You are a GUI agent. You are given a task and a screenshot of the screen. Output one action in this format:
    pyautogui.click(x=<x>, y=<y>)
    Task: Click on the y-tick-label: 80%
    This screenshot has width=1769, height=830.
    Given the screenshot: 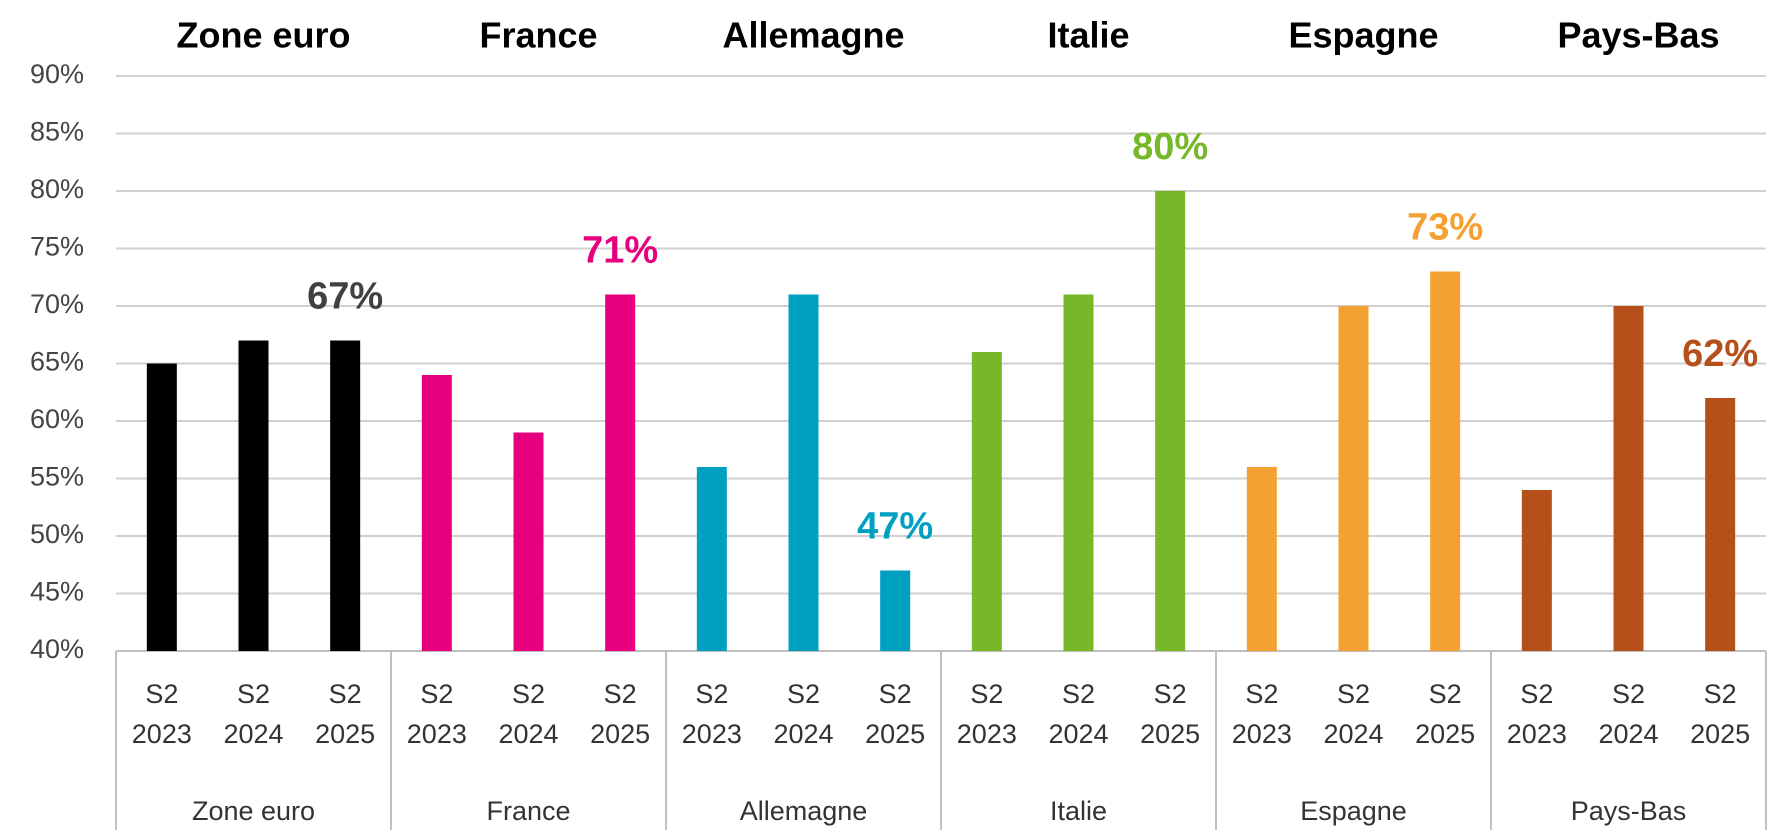 What is the action you would take?
    pyautogui.click(x=57, y=189)
    